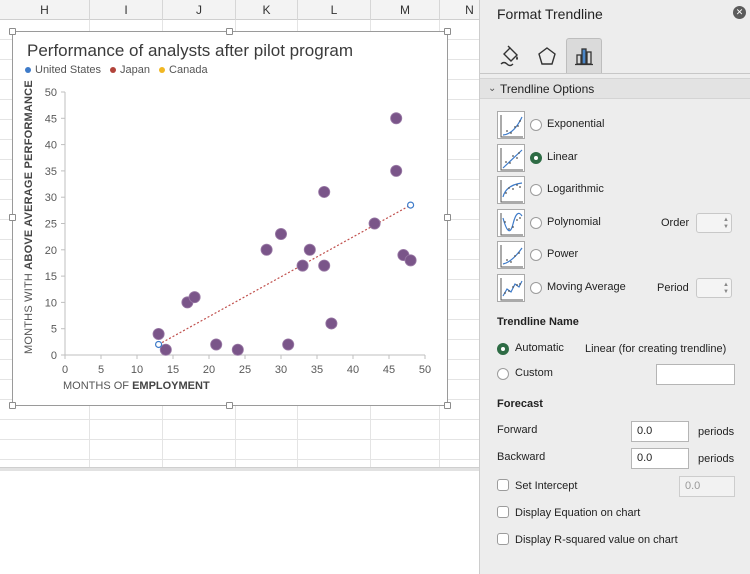 Image resolution: width=750 pixels, height=574 pixels. I want to click on option-label: Exponential, so click(576, 124).